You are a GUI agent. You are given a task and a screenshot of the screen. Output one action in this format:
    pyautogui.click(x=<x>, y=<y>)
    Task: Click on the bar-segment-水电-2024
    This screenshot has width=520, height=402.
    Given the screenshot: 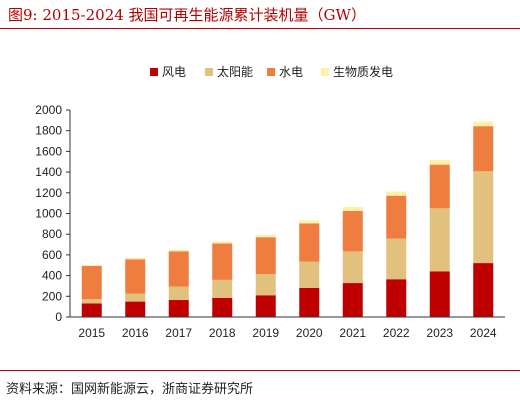 What is the action you would take?
    pyautogui.click(x=483, y=149)
    